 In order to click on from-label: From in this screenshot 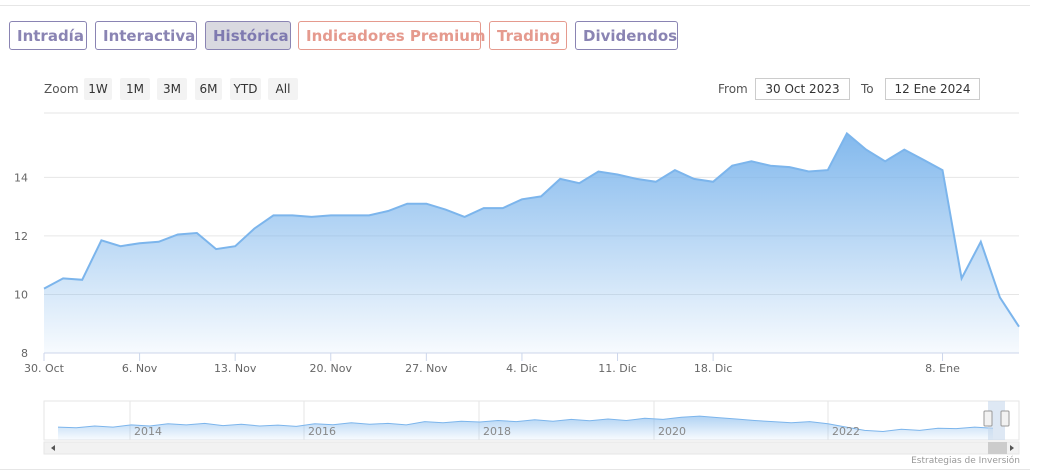, I will do `click(733, 89)`.